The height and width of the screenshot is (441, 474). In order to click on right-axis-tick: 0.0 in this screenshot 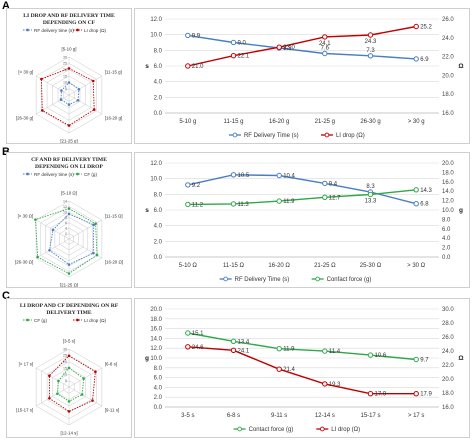, I will do `click(446, 258)`.